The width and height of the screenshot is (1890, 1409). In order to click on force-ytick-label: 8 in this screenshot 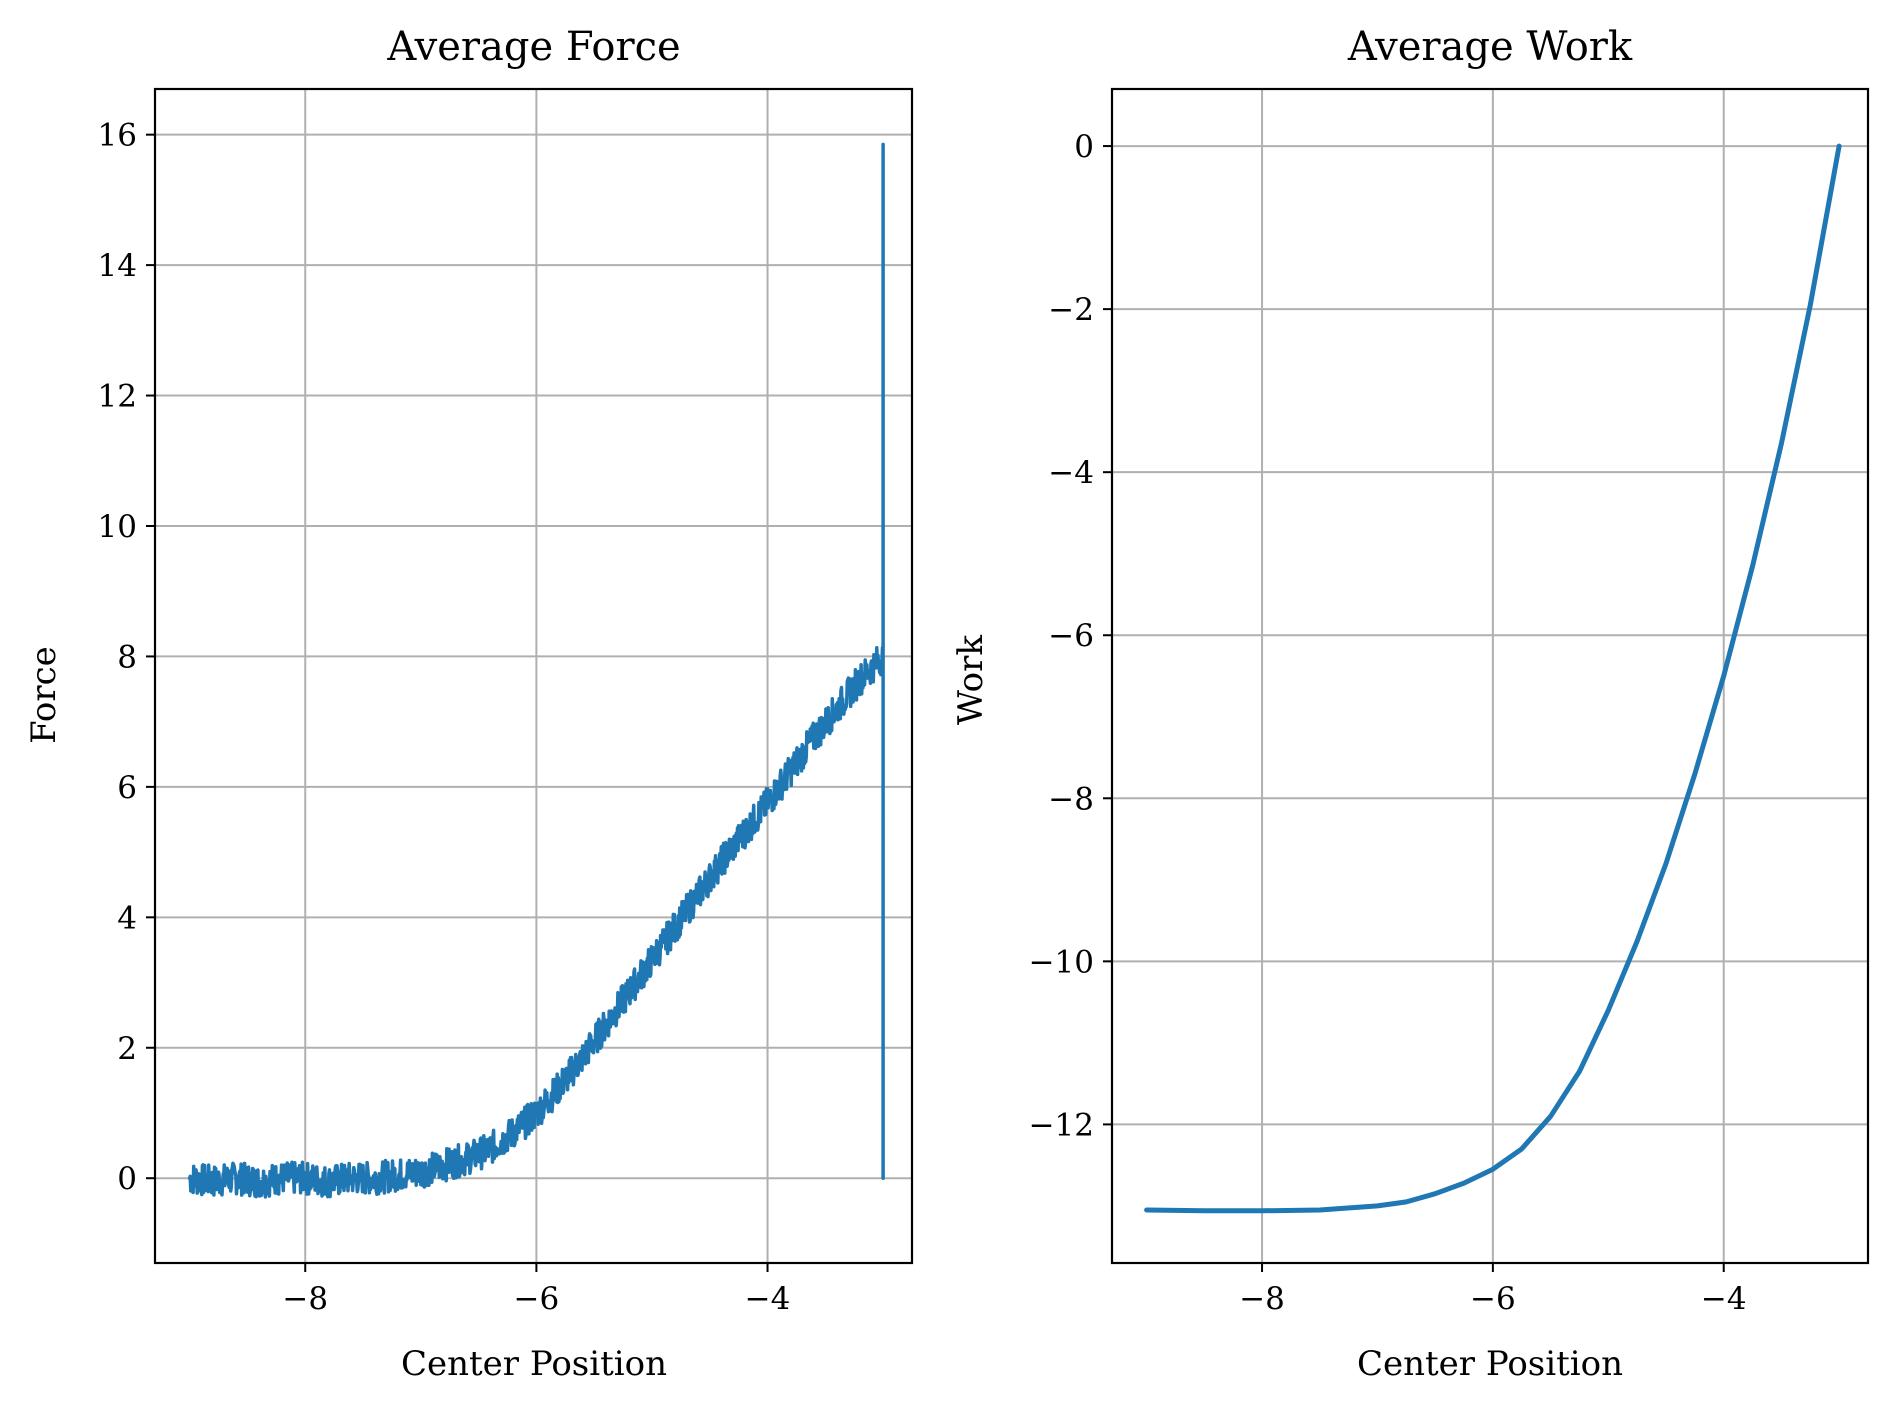, I will do `click(127, 657)`.